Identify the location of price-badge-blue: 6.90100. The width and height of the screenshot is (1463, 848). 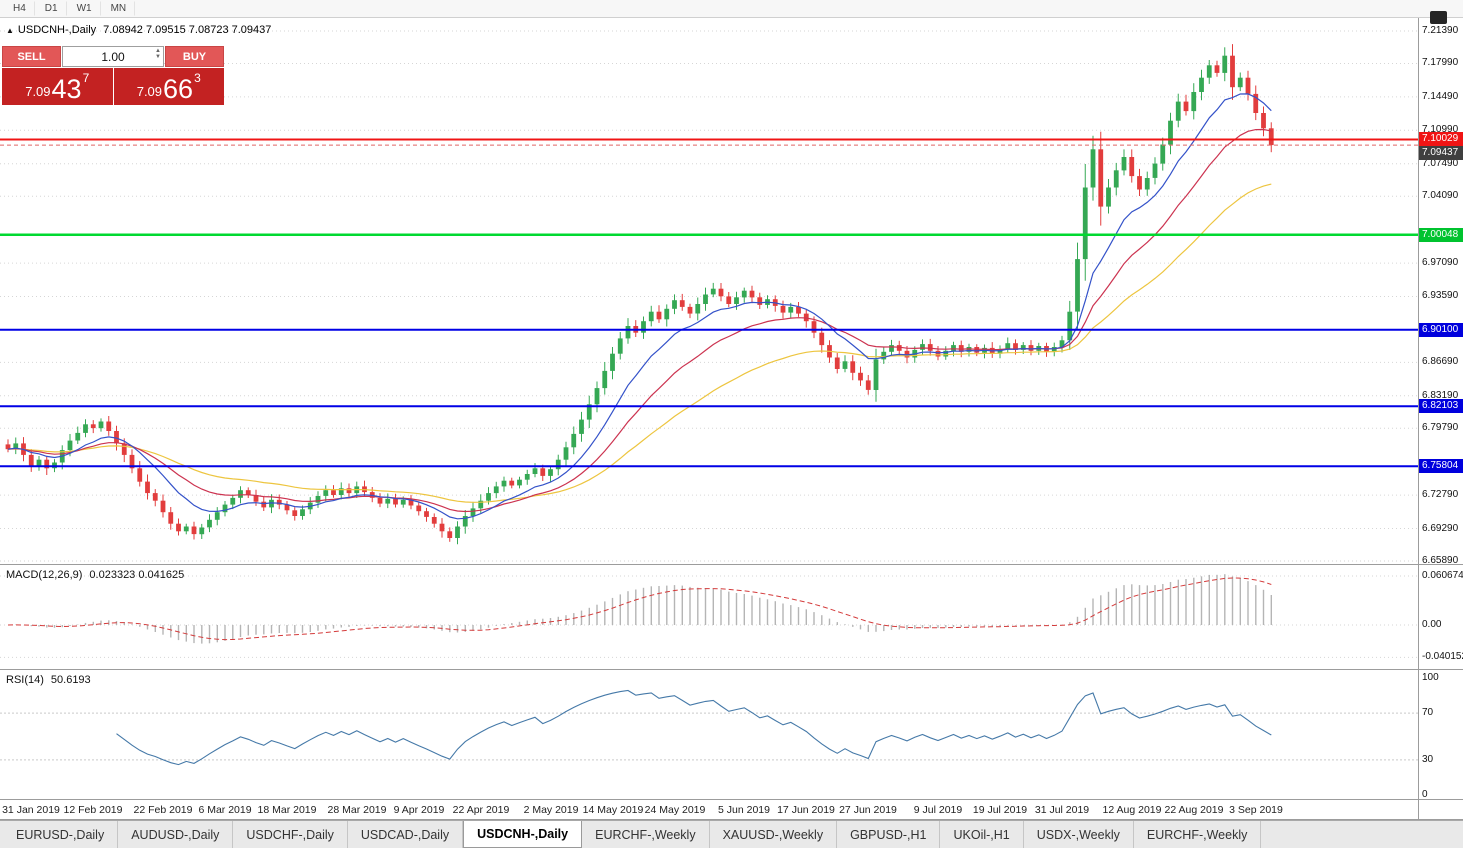
(1441, 330).